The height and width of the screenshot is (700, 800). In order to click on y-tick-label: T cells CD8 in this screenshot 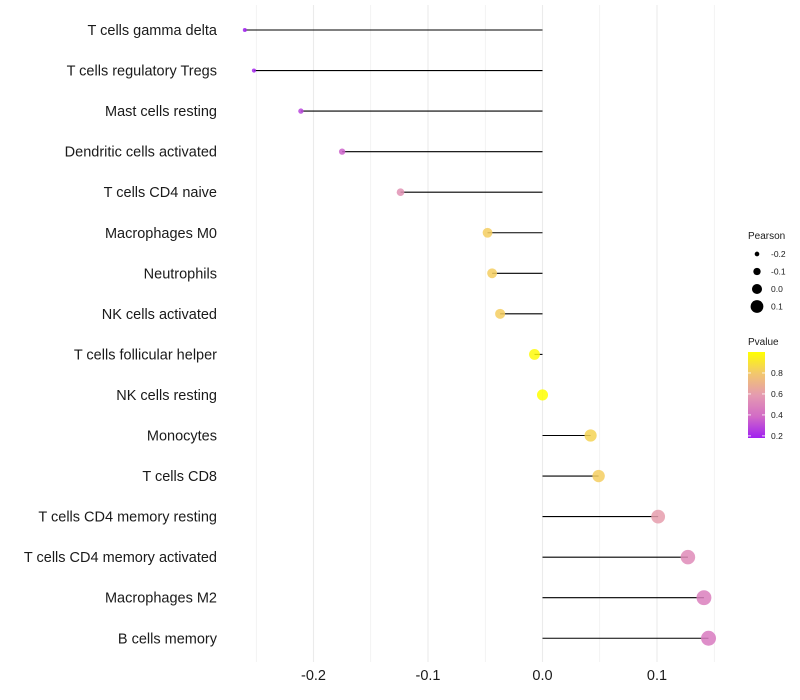, I will do `click(179, 477)`.